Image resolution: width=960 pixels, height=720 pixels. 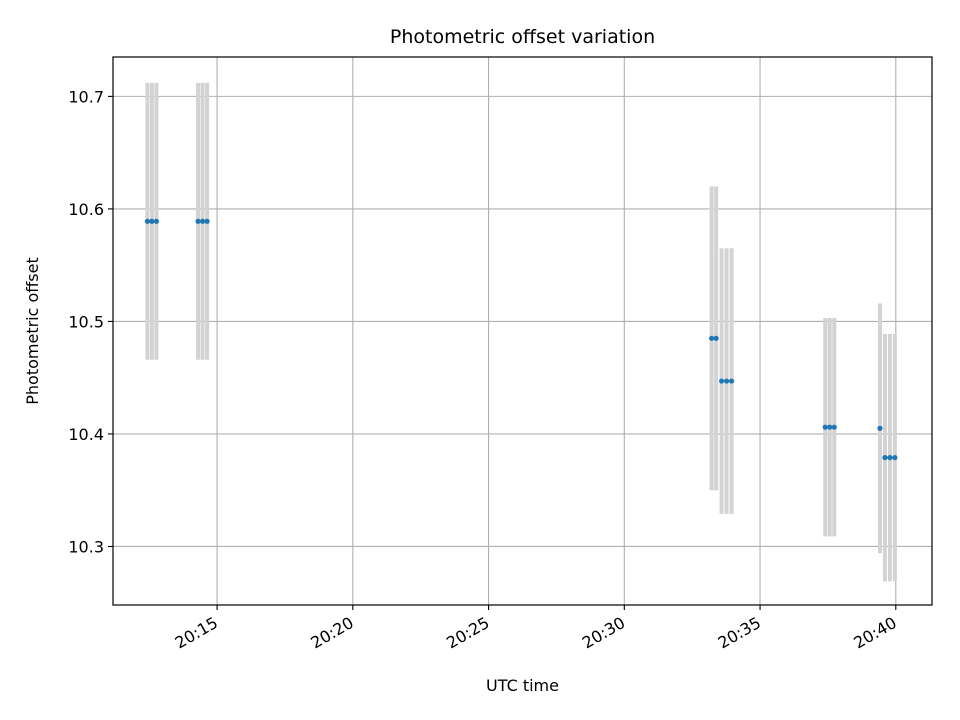 I want to click on y-axis-ticks: 10.3 10.4 10.5 10.6 10.7, so click(x=90, y=321).